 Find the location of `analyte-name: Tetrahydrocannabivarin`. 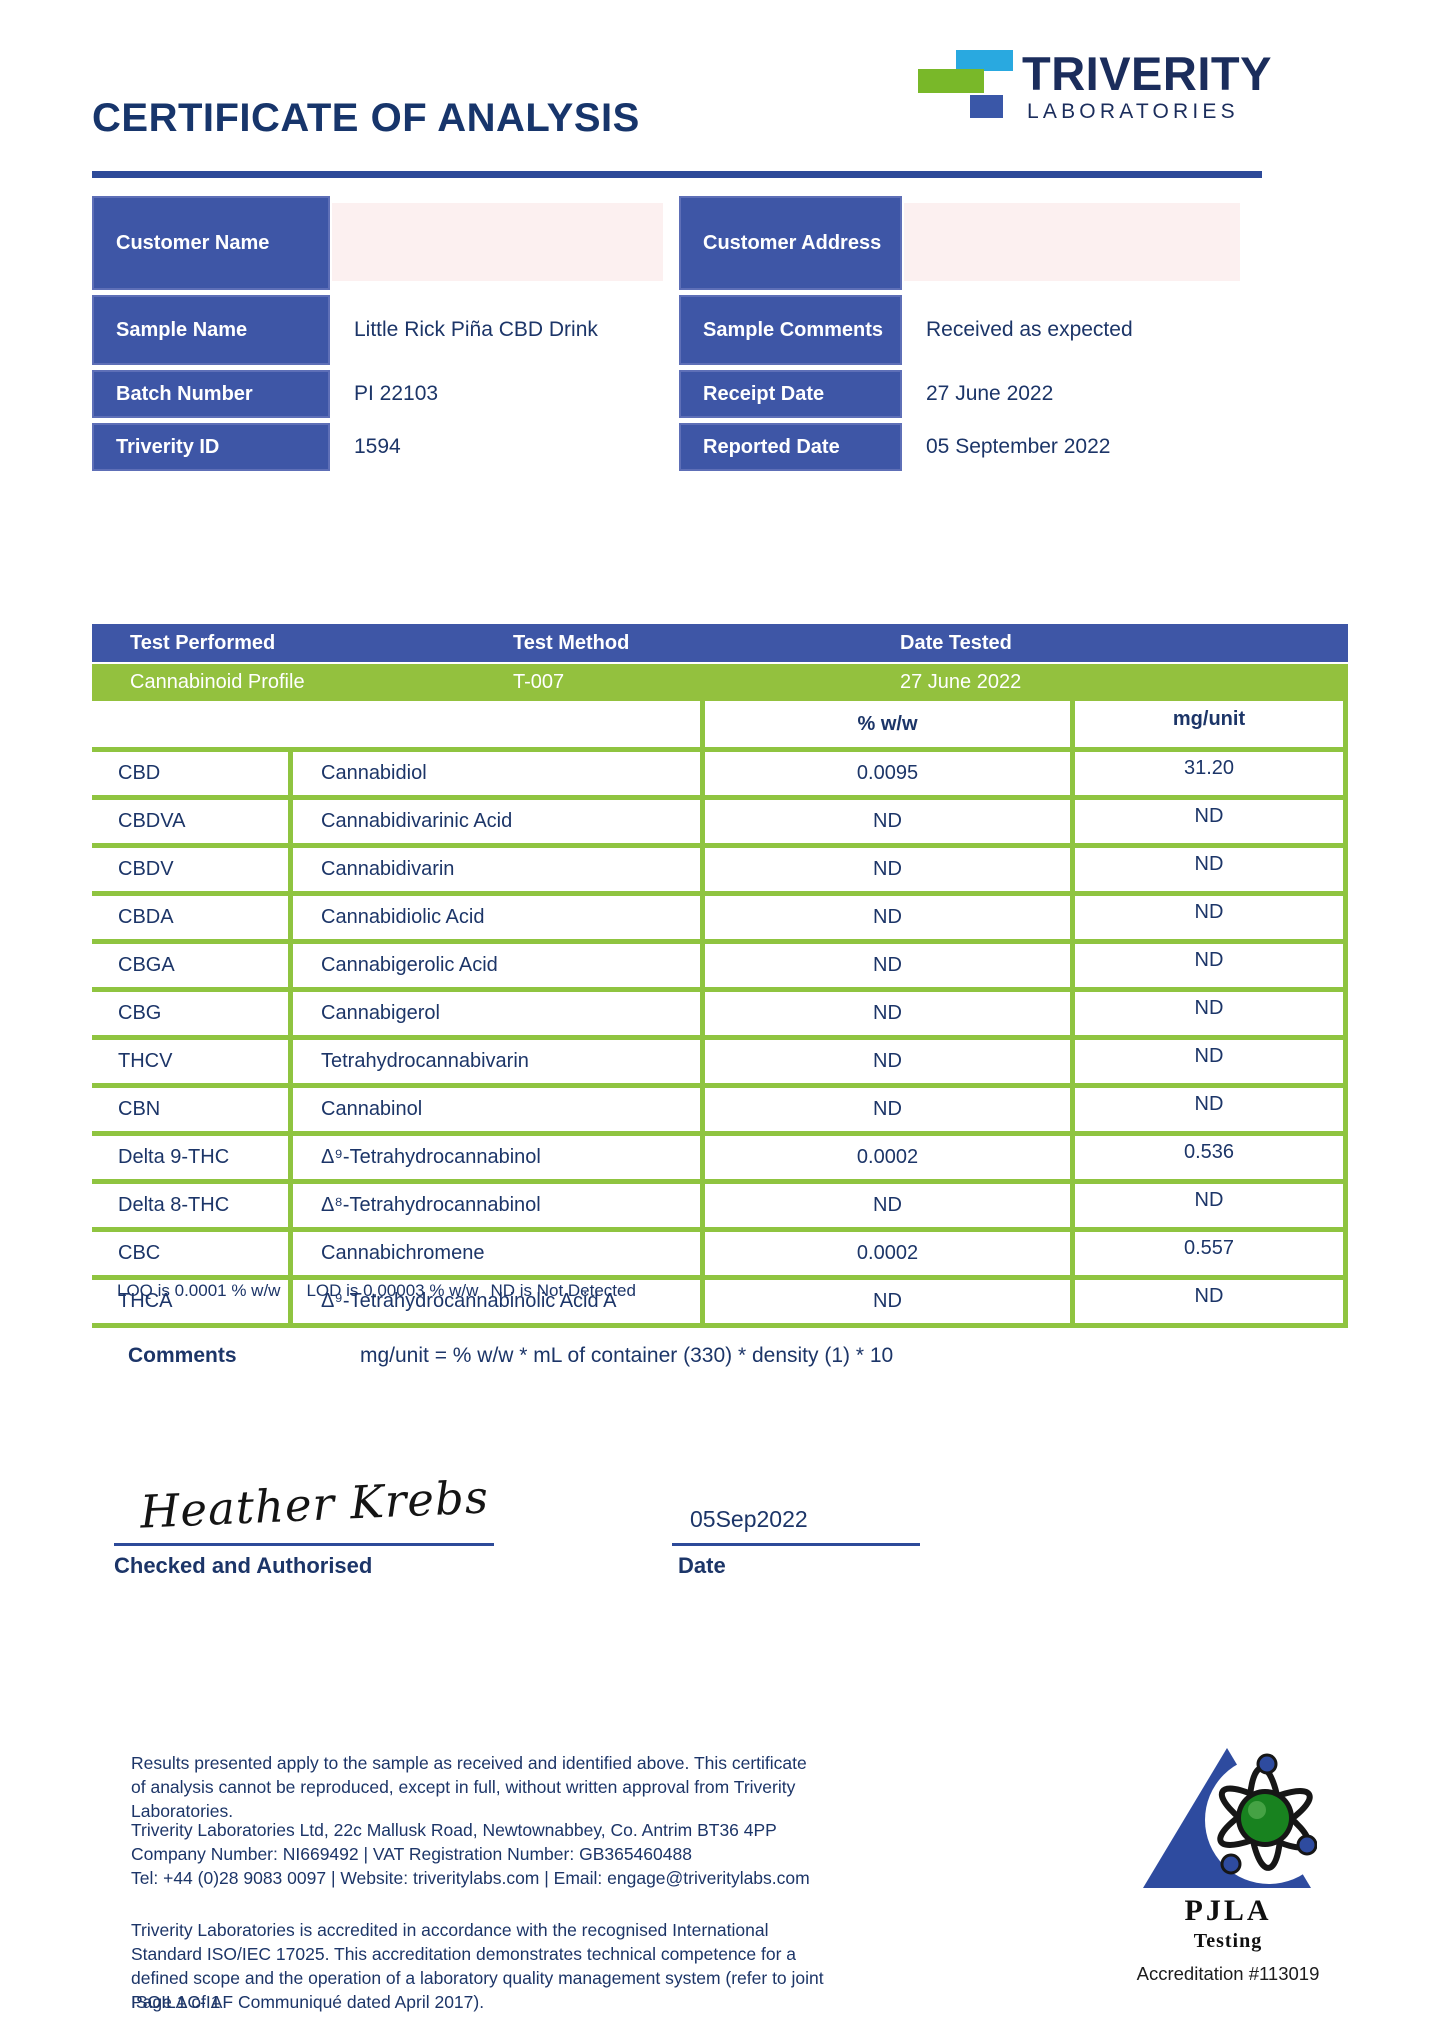

analyte-name: Tetrahydrocannabivarin is located at coordinates (494, 1061).